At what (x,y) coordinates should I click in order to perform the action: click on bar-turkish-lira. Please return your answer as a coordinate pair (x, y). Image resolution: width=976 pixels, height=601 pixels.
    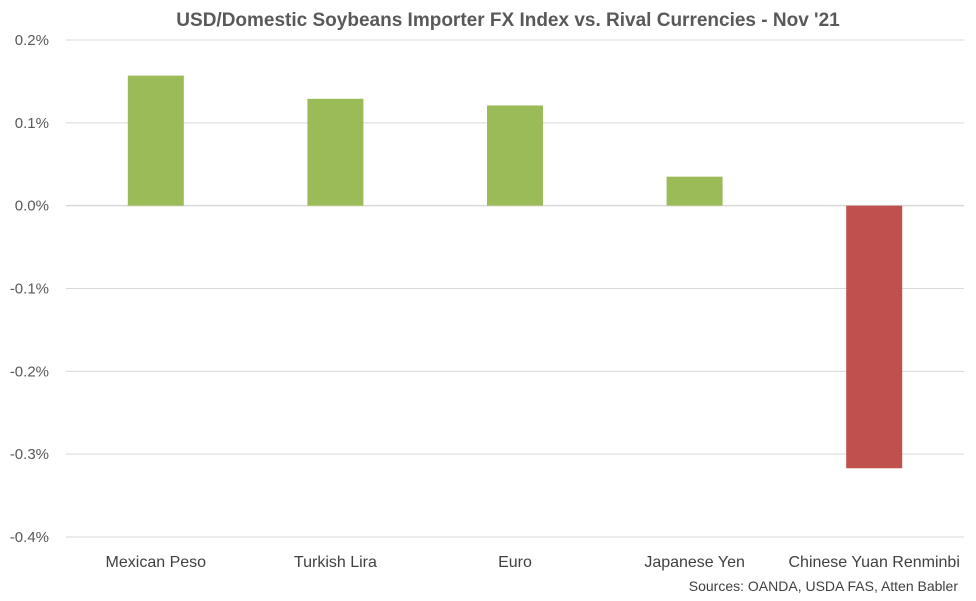
    Looking at the image, I should click on (335, 152).